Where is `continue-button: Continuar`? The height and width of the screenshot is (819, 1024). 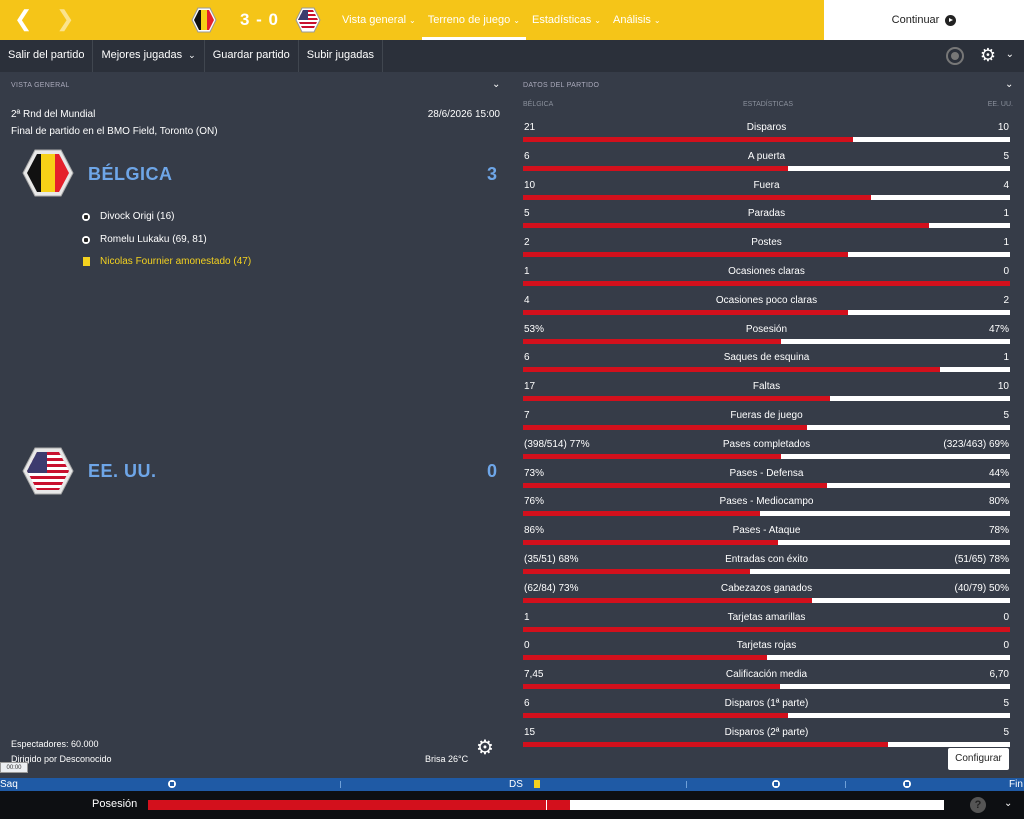
continue-button: Continuar is located at coordinates (924, 20).